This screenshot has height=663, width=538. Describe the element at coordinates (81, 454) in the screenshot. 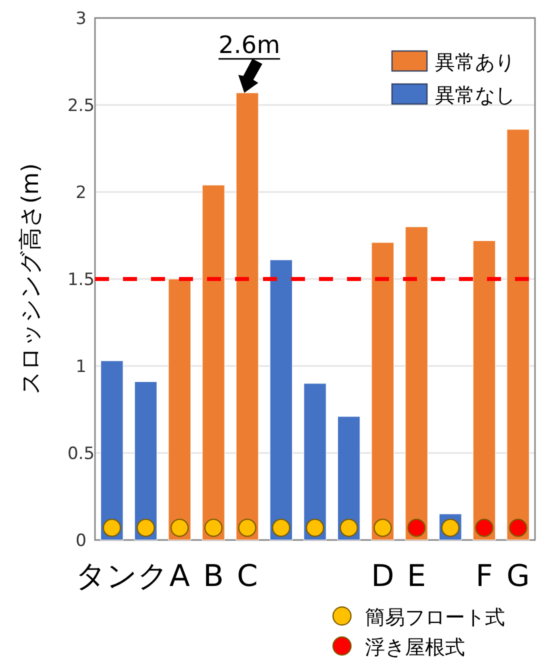

I see `y-tick-label: 0.5` at that location.